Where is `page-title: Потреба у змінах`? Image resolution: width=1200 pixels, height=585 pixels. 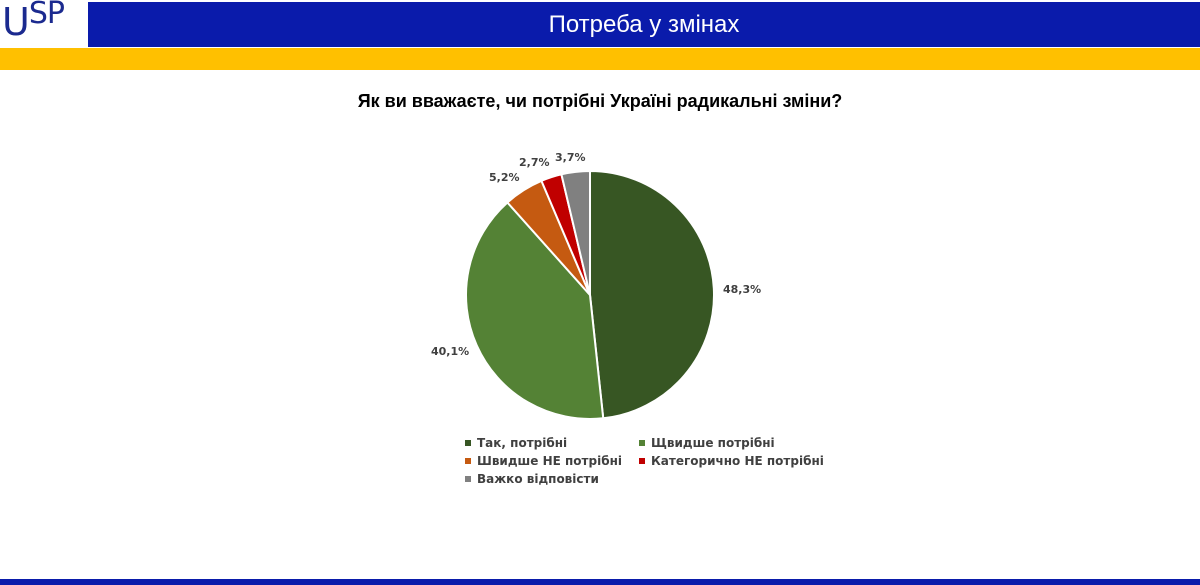
page-title: Потреба у змінах is located at coordinates (644, 24).